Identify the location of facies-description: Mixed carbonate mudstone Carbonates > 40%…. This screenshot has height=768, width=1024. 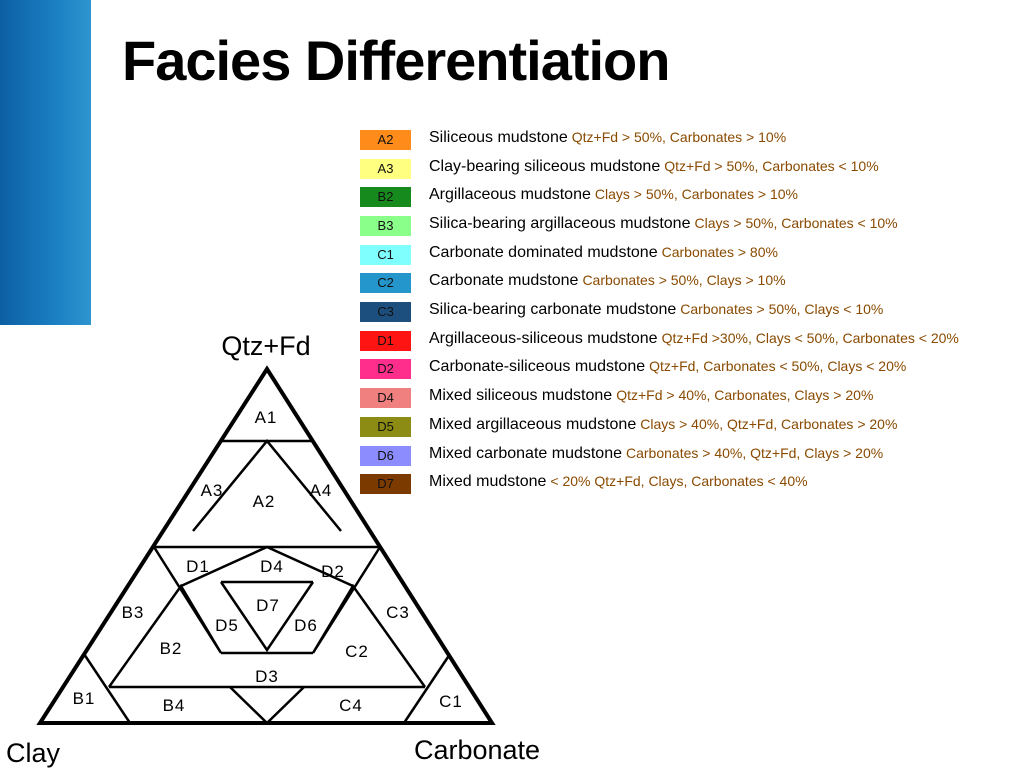
(656, 454).